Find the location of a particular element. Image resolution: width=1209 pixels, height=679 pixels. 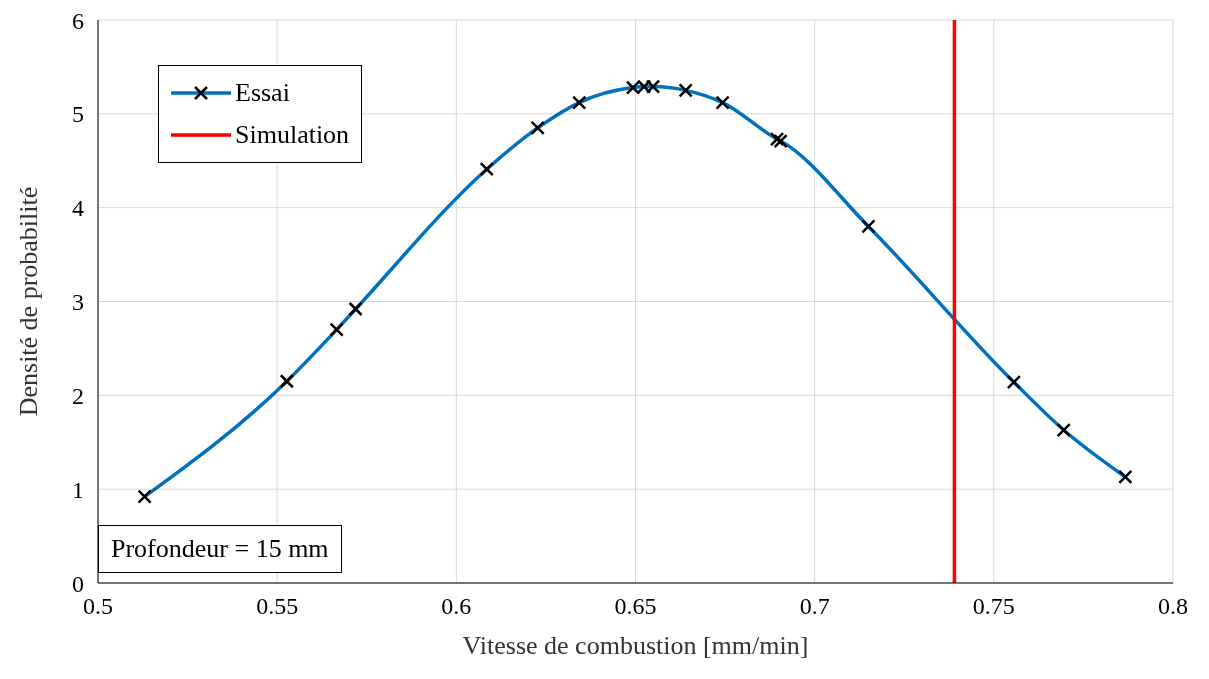

y-tick-label: 4 is located at coordinates (78, 208).